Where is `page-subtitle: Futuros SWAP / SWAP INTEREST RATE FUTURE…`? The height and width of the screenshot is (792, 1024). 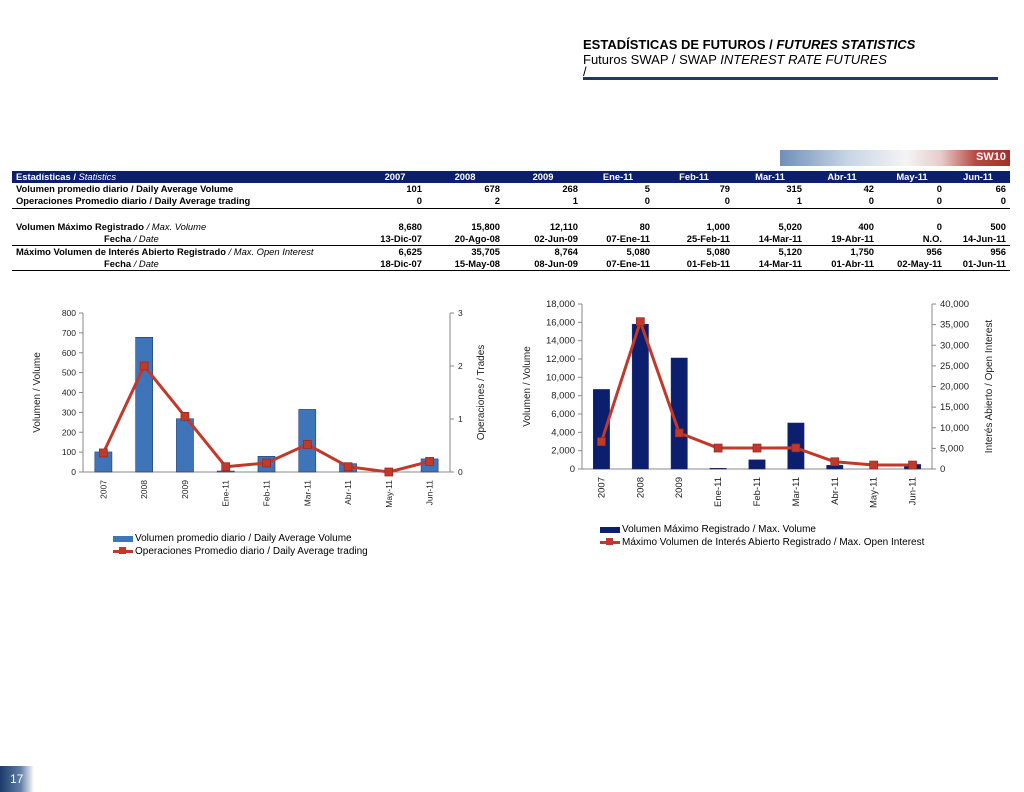 page-subtitle: Futuros SWAP / SWAP INTEREST RATE FUTURE… is located at coordinates (735, 59).